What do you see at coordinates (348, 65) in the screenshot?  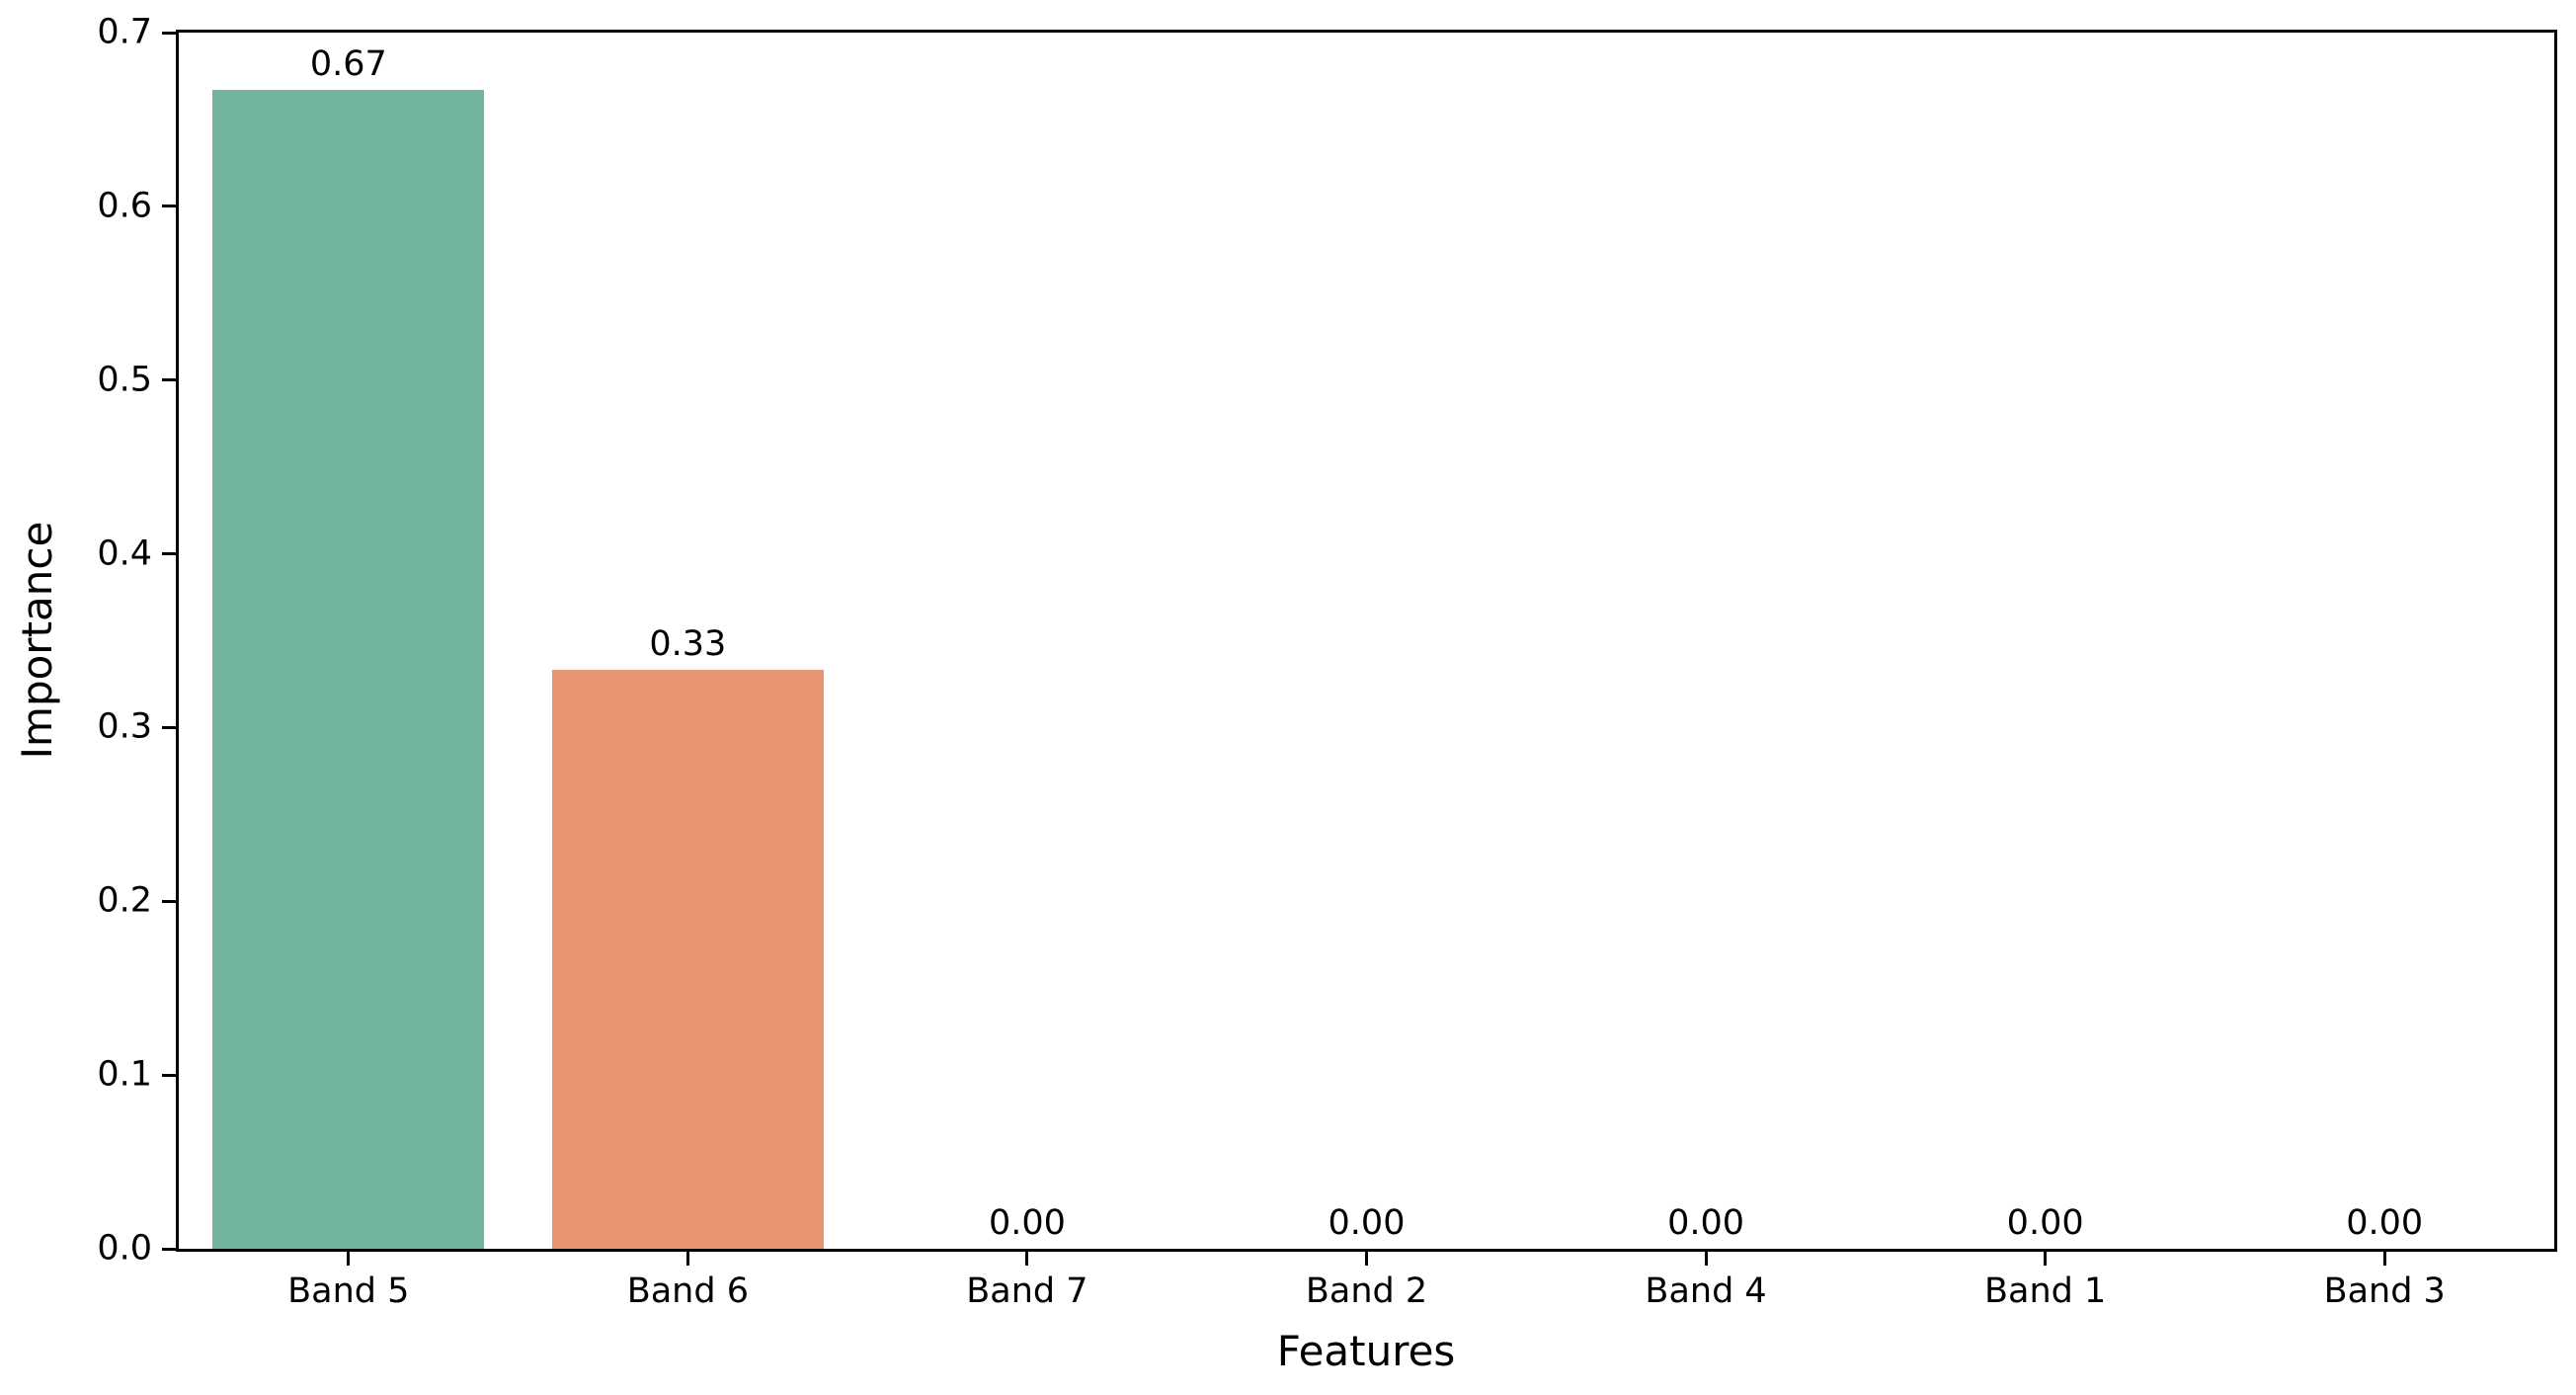 I see `bar-value-label: 0.67` at bounding box center [348, 65].